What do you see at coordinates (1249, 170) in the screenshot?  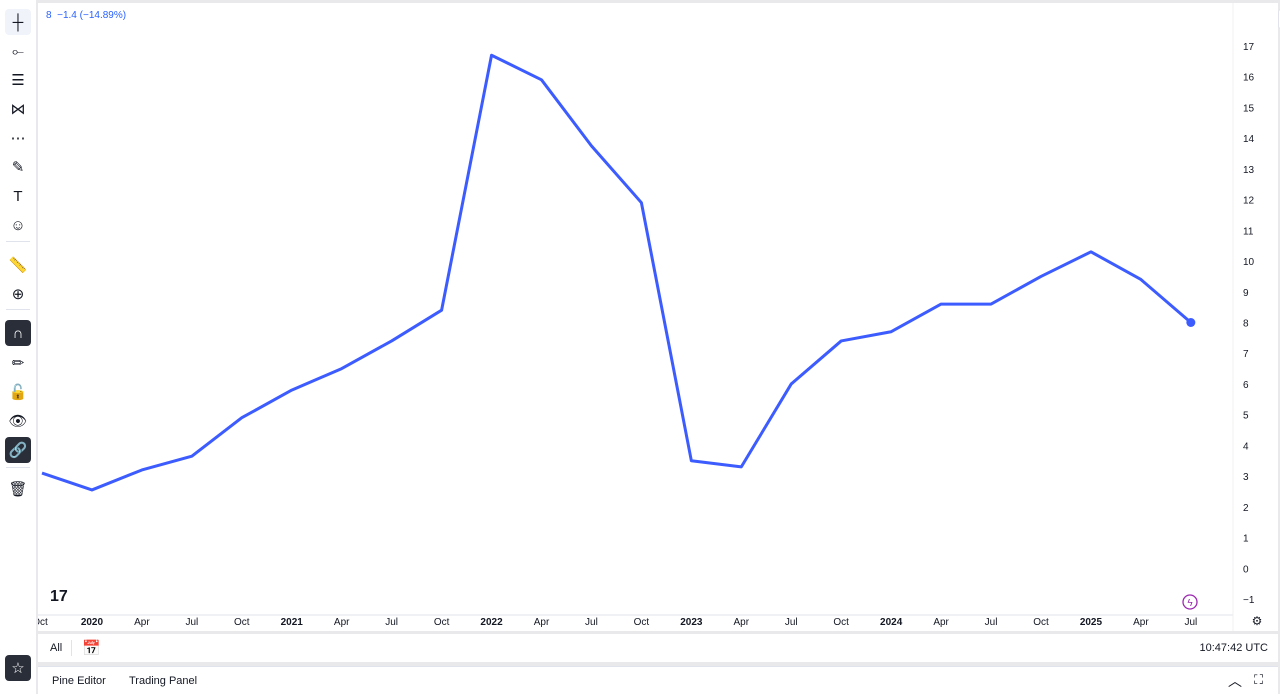 I see `y-tick-label: 13` at bounding box center [1249, 170].